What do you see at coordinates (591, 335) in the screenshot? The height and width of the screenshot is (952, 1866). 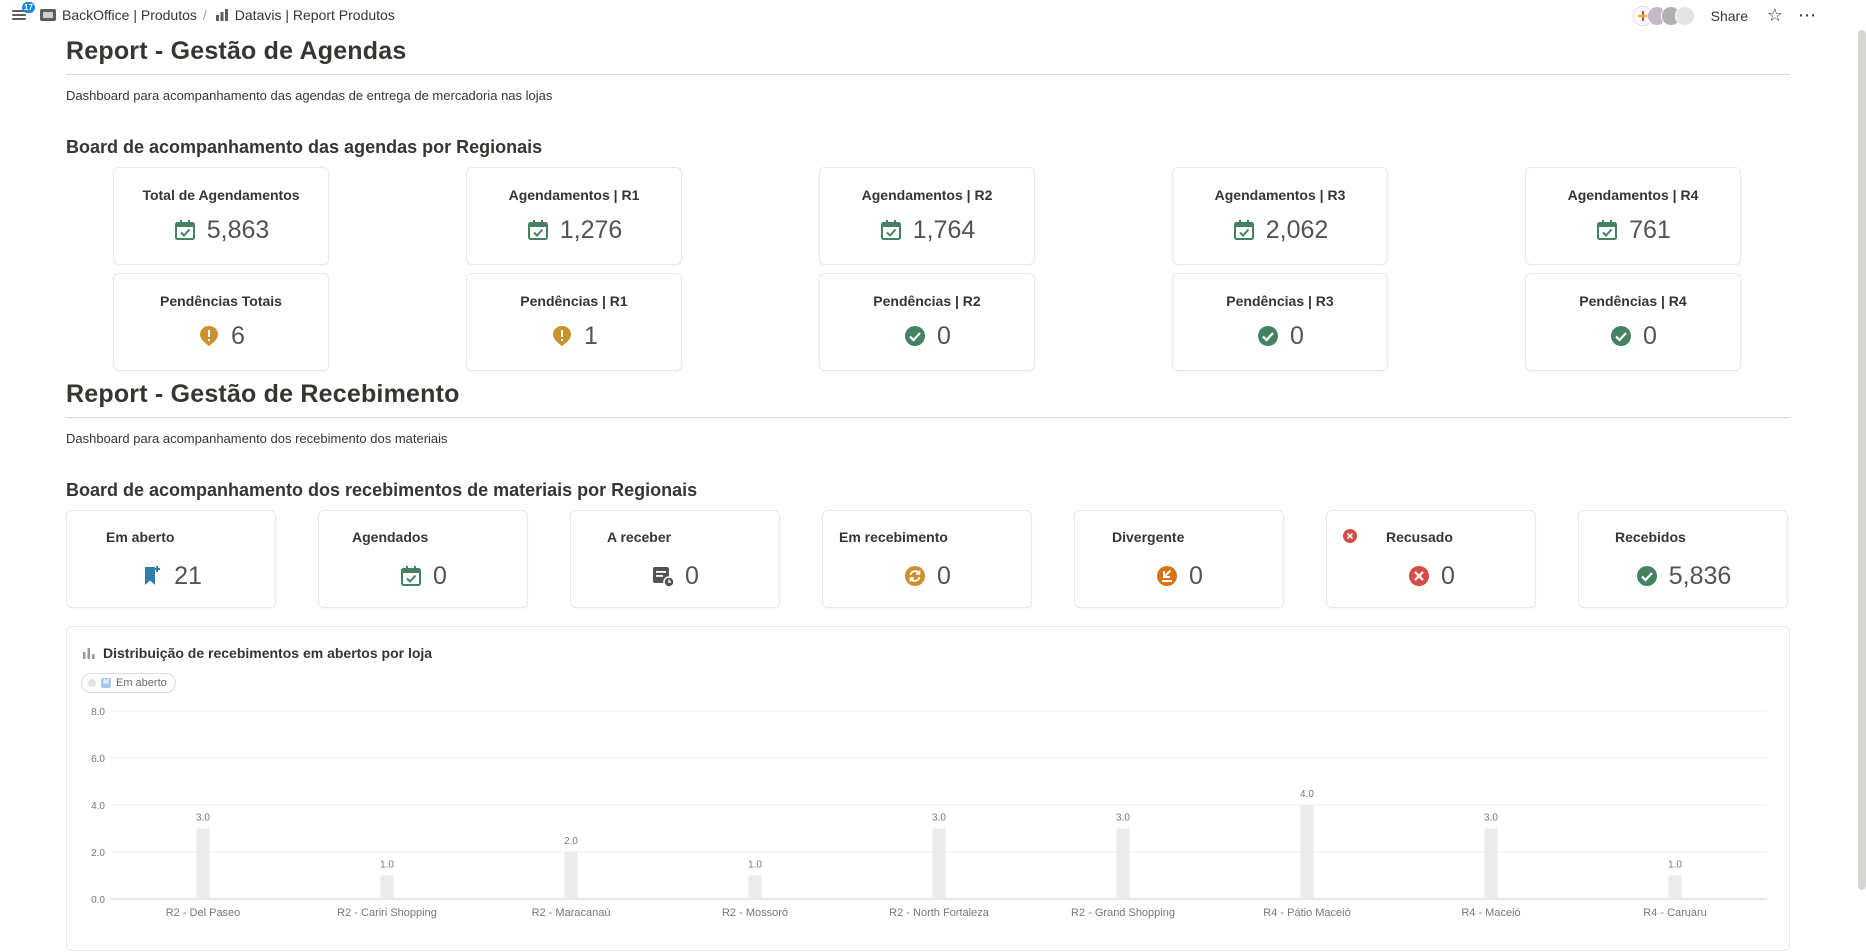 I see `kpi-value: 1` at bounding box center [591, 335].